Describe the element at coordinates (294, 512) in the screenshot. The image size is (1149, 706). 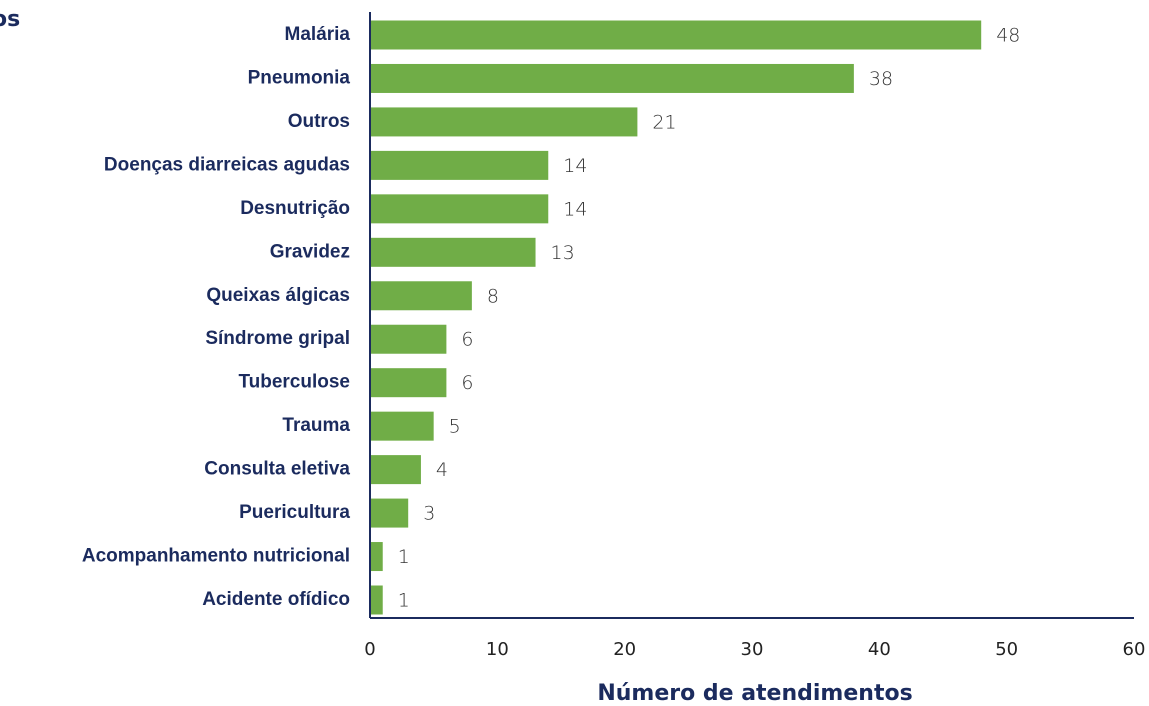
I see `y-tick-label: Puericultura` at that location.